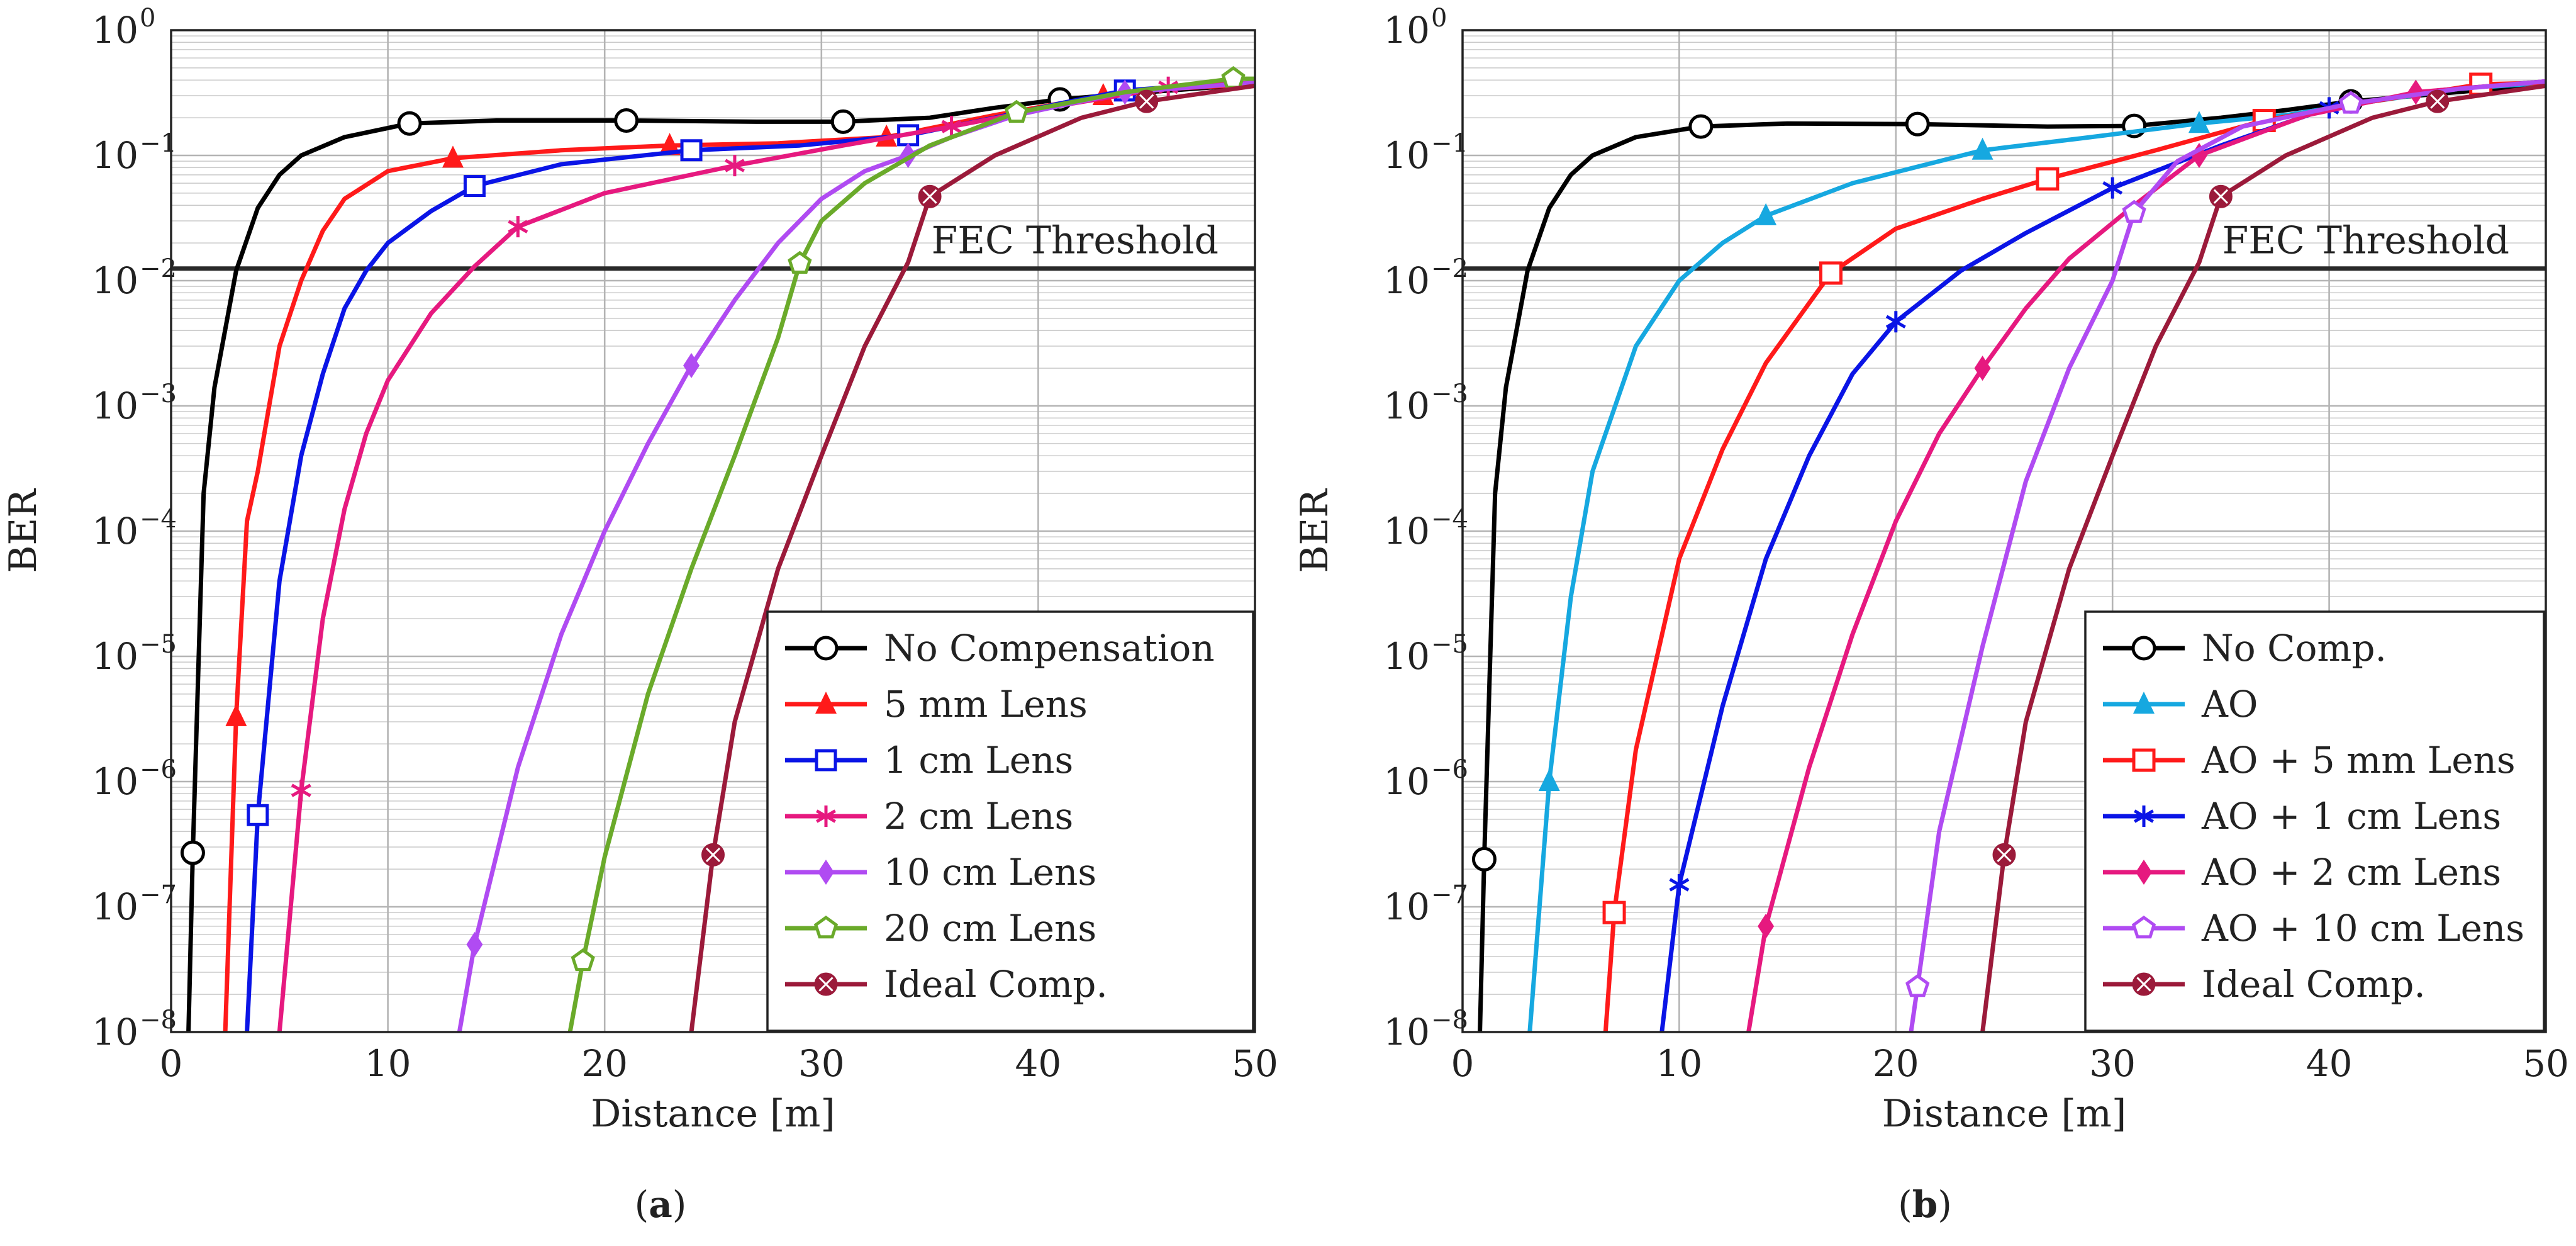 This screenshot has height=1246, width=2576. What do you see at coordinates (2143, 984) in the screenshot?
I see `legend-marker-cross` at bounding box center [2143, 984].